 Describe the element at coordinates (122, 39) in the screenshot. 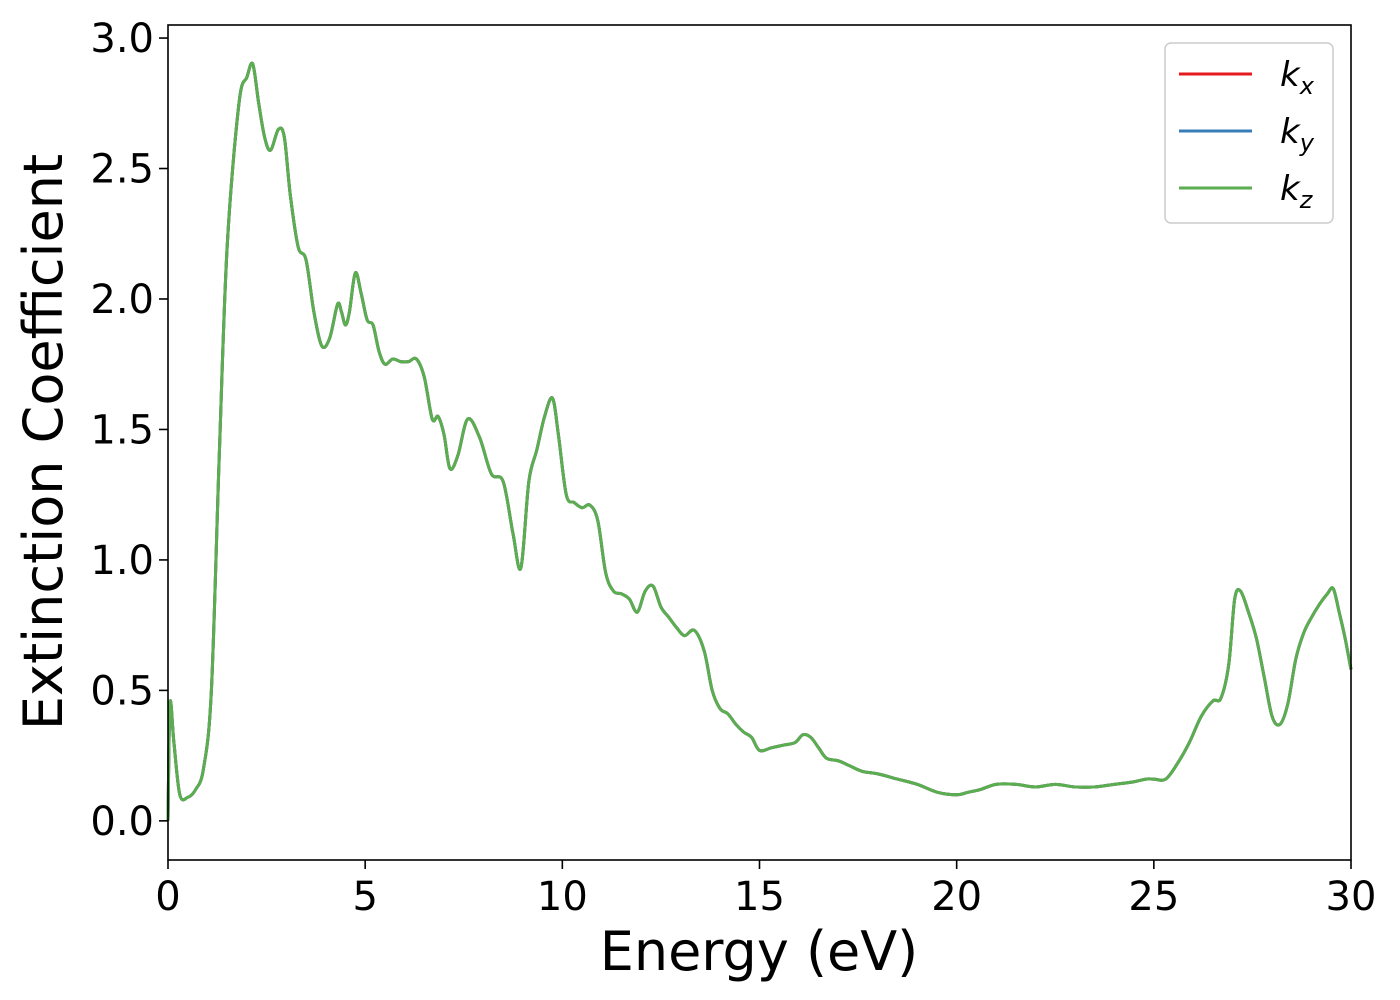

I see `y-tick-label: 3.0` at that location.